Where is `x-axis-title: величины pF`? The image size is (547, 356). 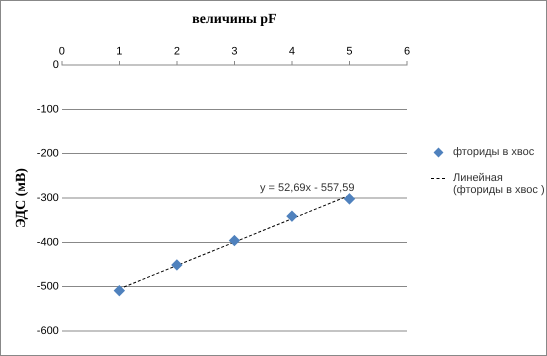
x-axis-title: величины pF is located at coordinates (234, 20).